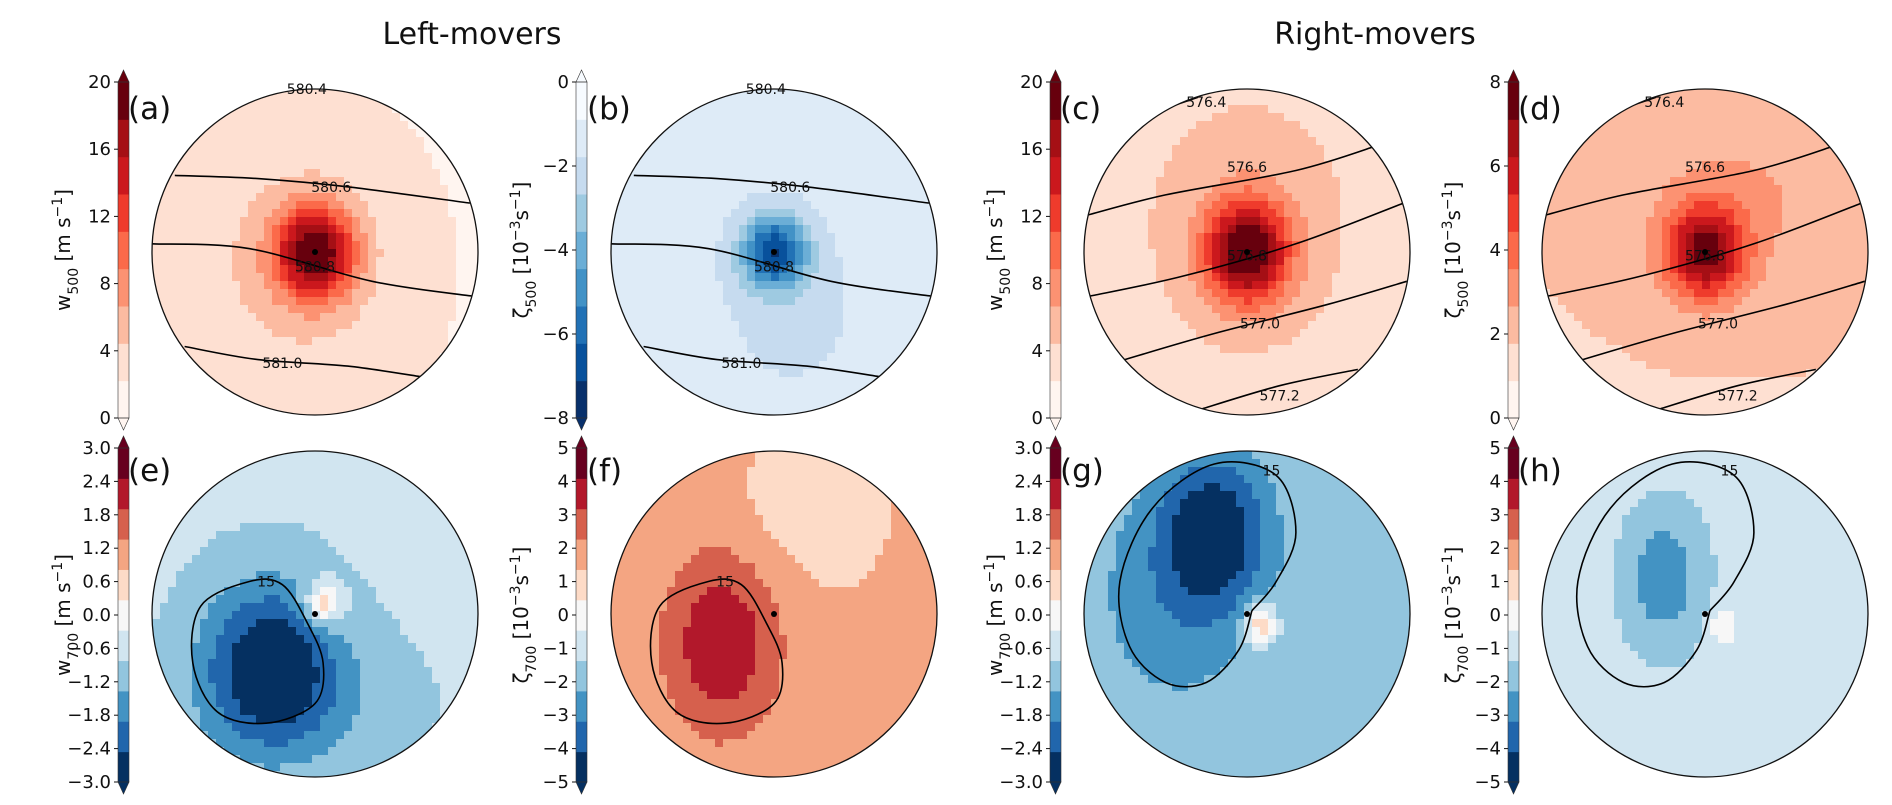 The height and width of the screenshot is (805, 1892). What do you see at coordinates (604, 471) in the screenshot?
I see `panel-label: (f)` at bounding box center [604, 471].